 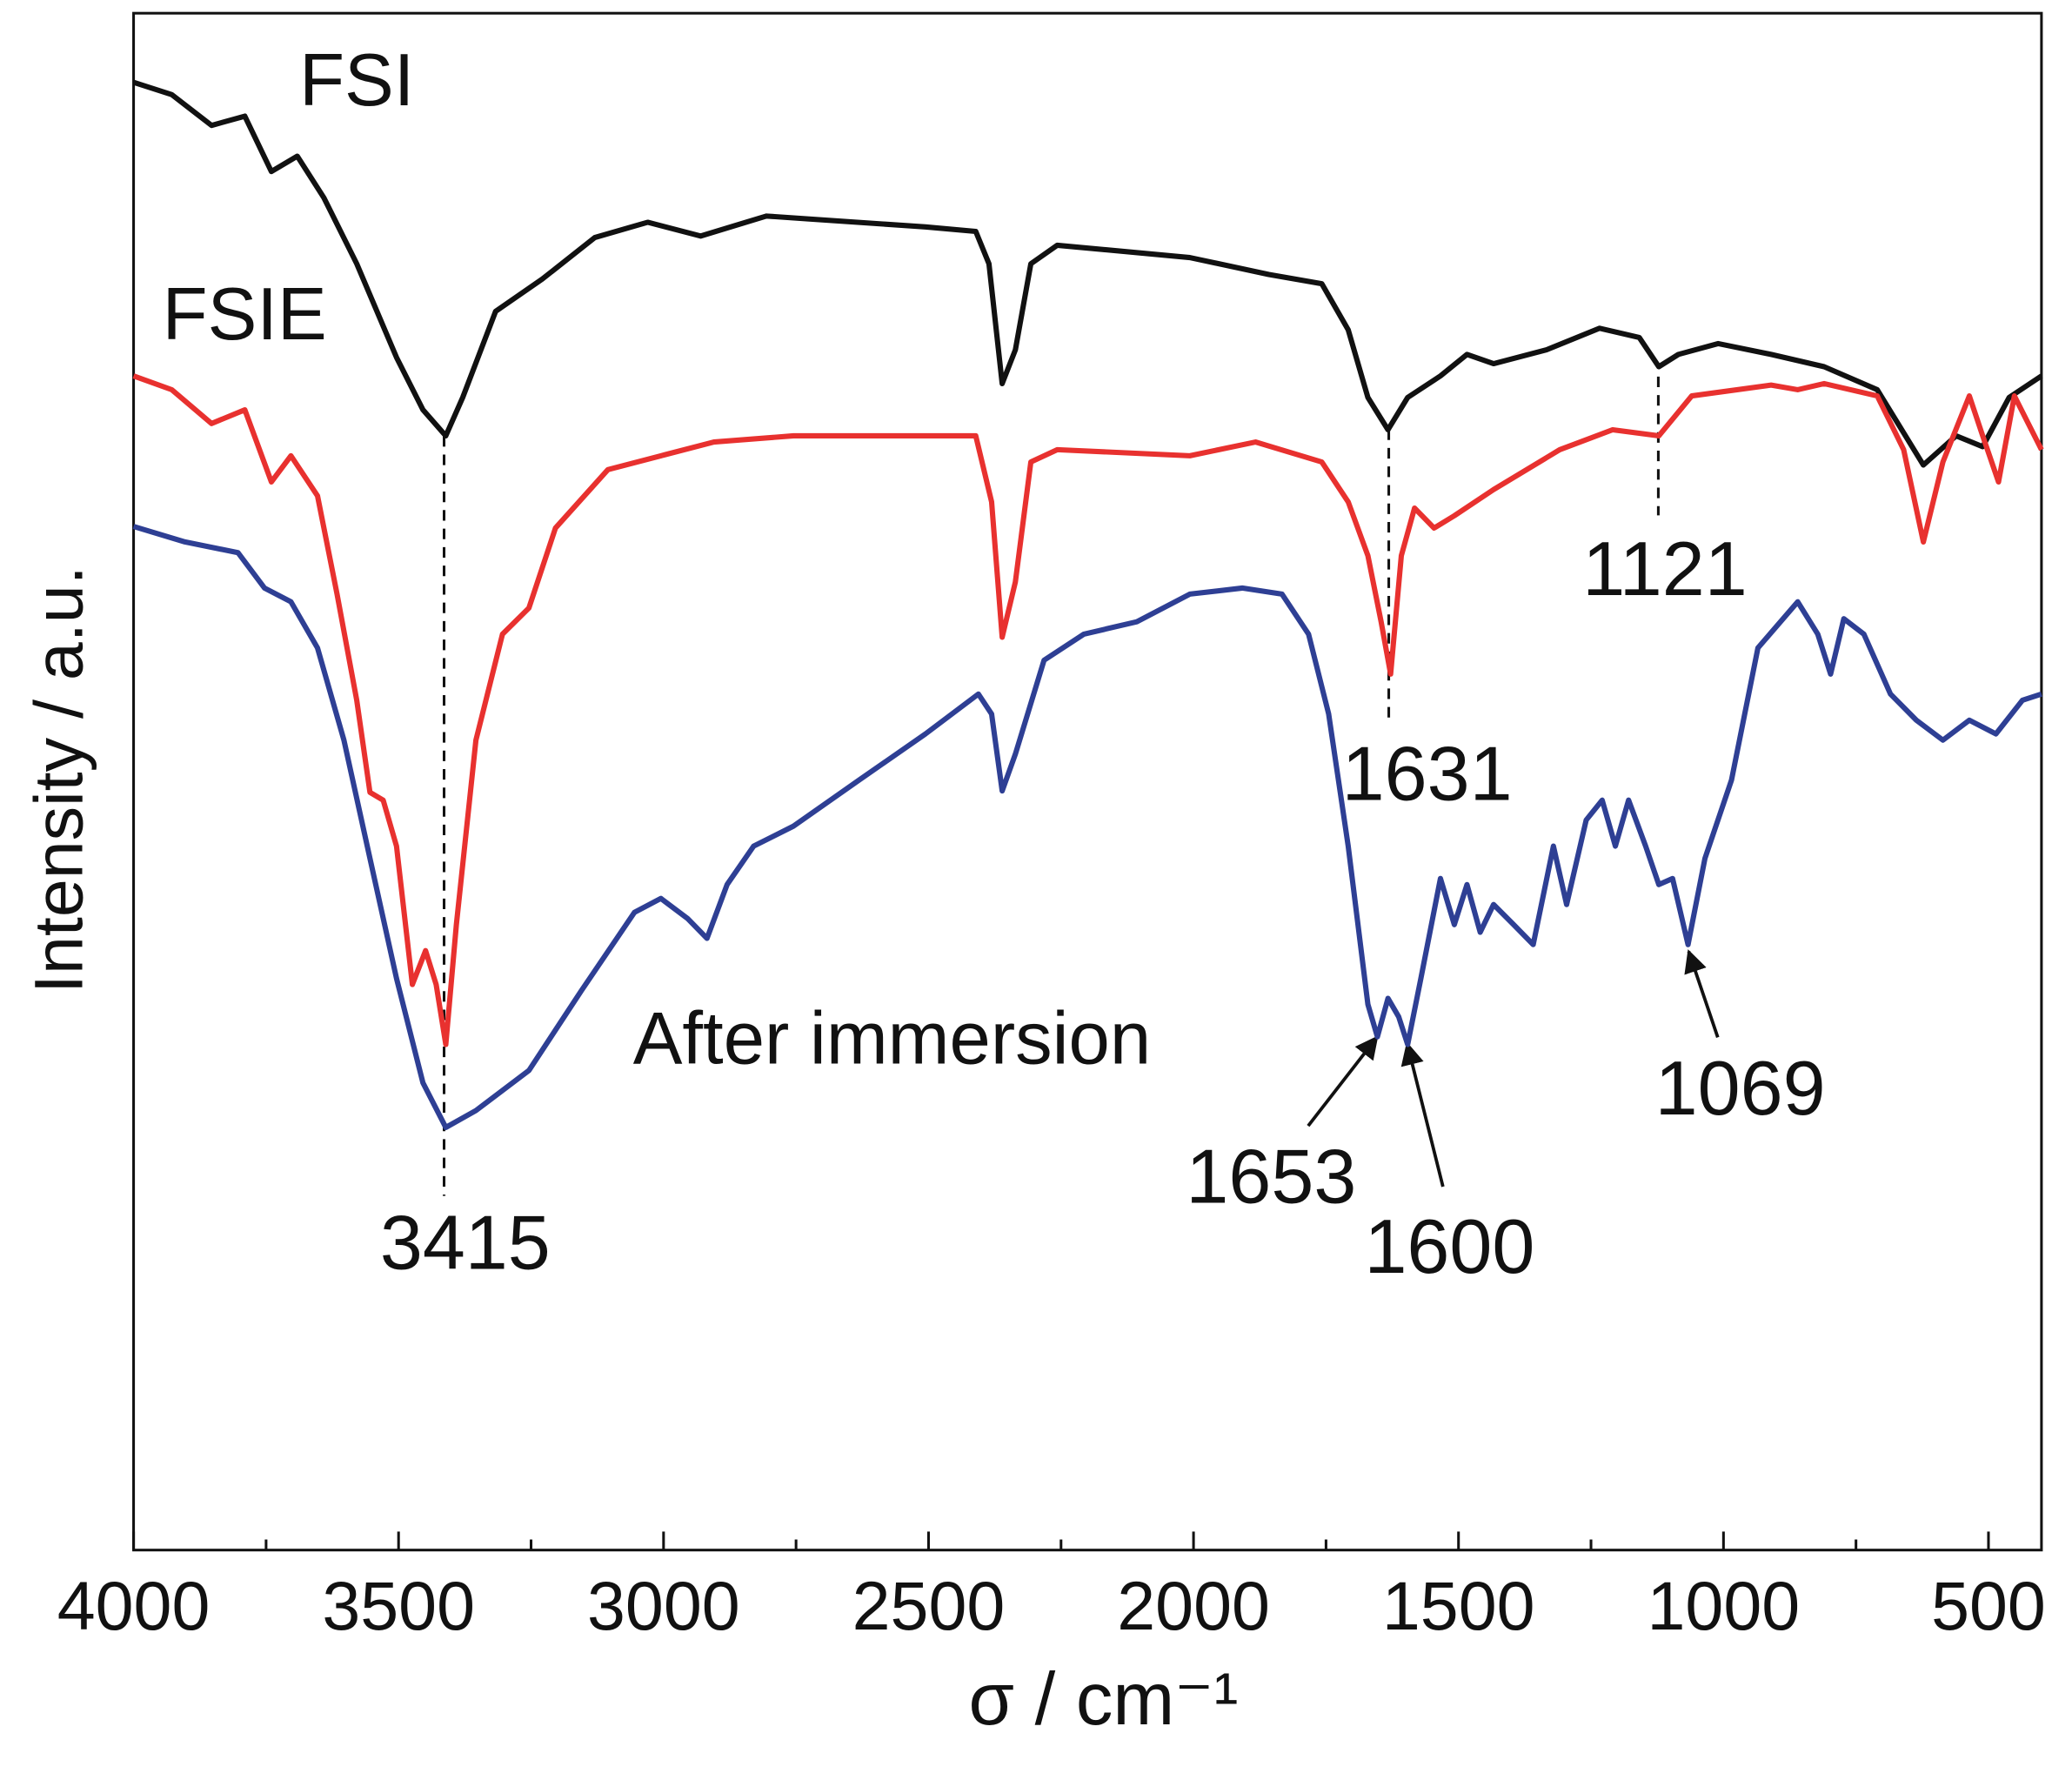 What do you see at coordinates (465, 1243) in the screenshot?
I see `annotation: 3415` at bounding box center [465, 1243].